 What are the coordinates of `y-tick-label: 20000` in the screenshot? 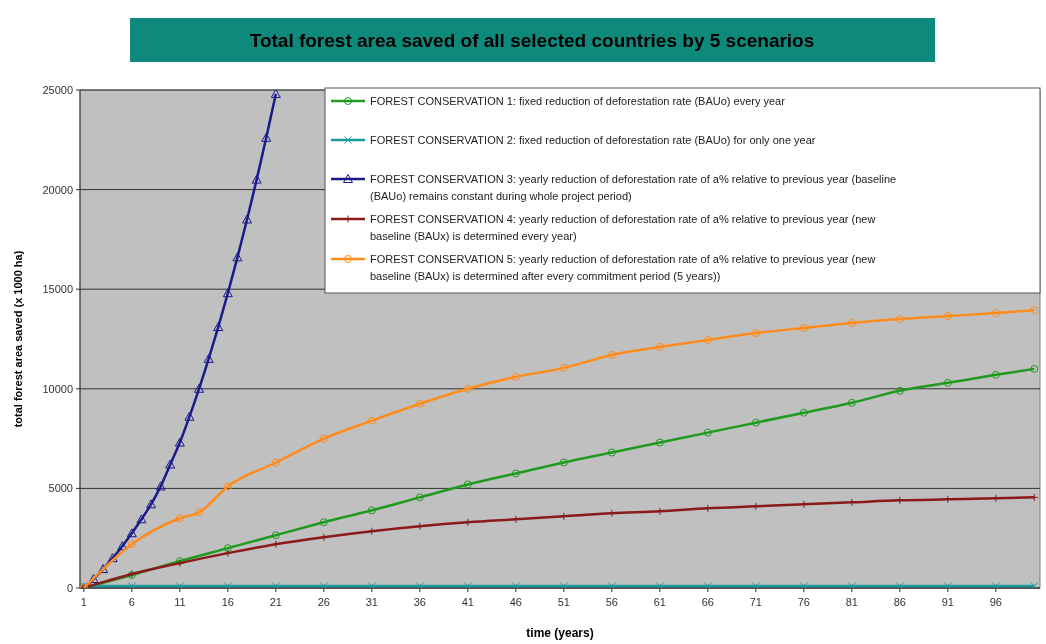 It's located at (57, 189).